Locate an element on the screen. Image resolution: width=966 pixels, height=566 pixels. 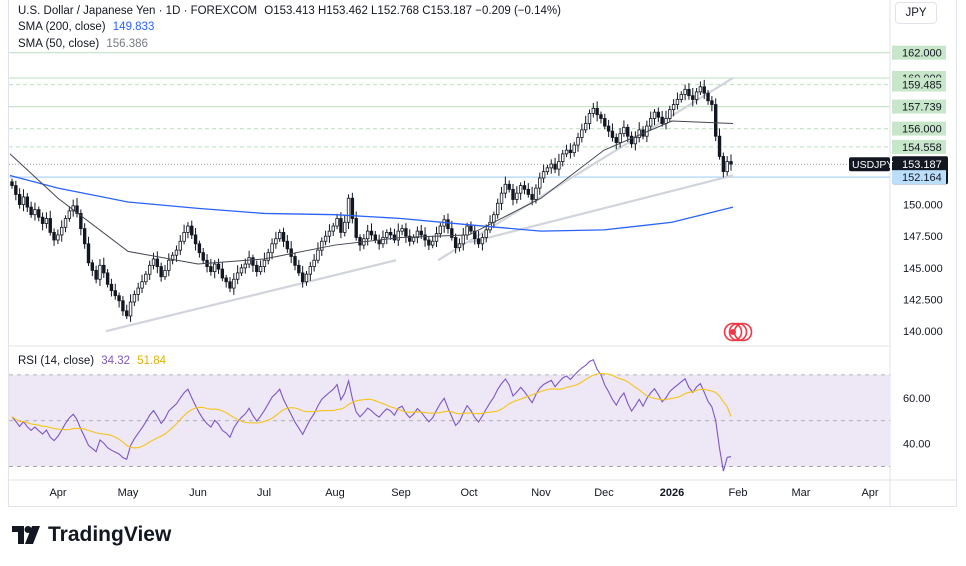
sma50-value: 156.386 is located at coordinates (127, 44).